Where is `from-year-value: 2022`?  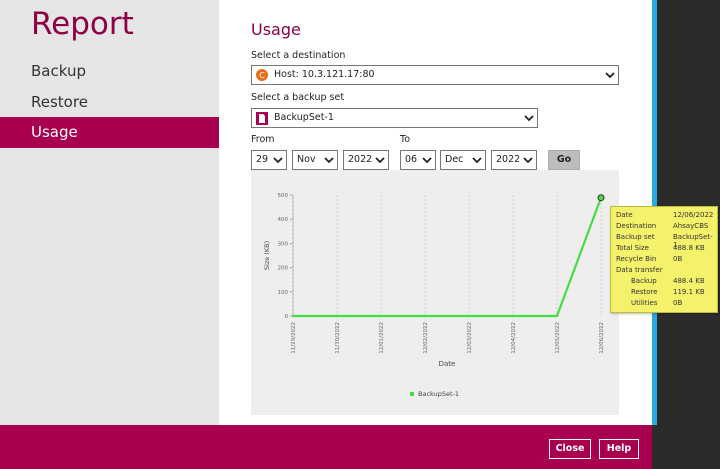
from-year-value: 2022 is located at coordinates (360, 159).